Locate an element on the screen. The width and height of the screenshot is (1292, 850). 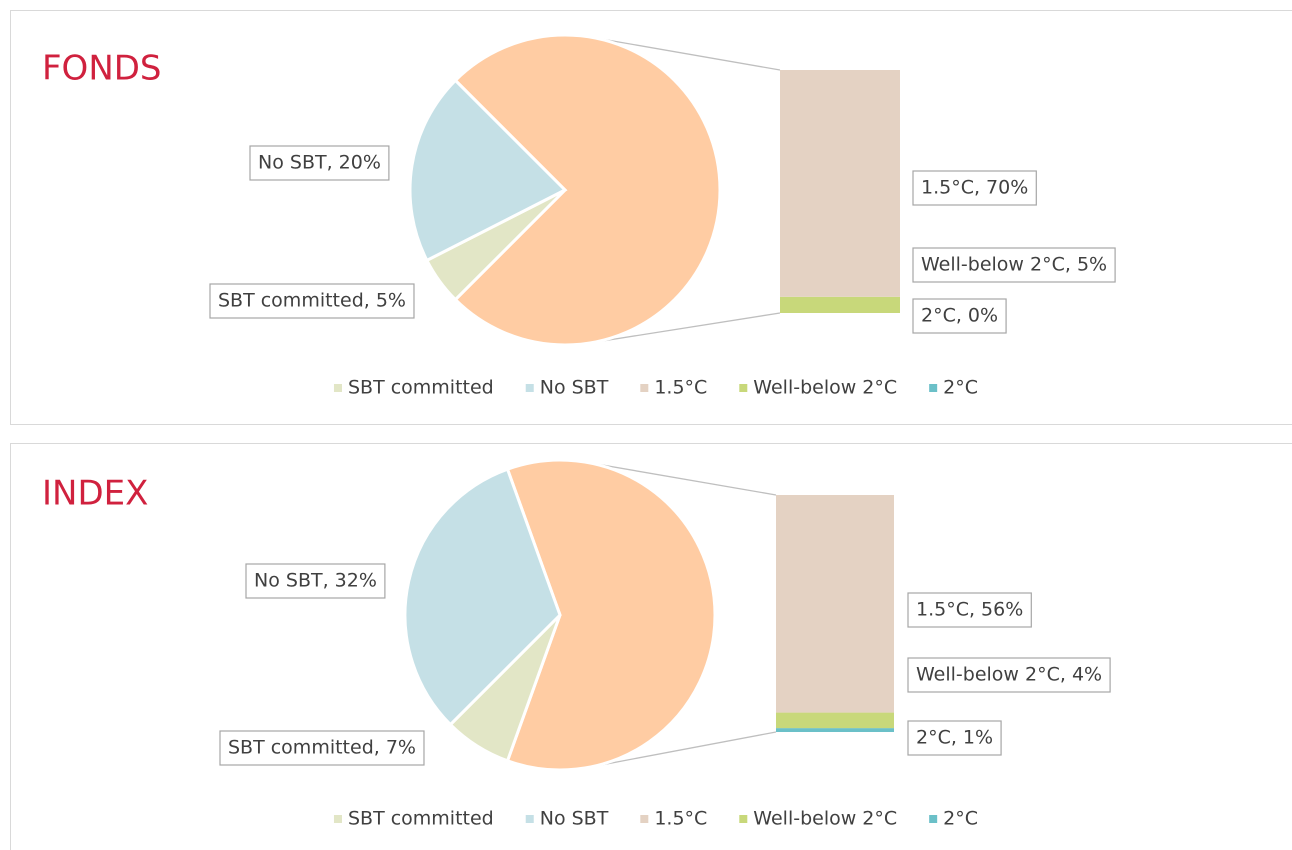
label-text: Well-below 2°C, 4% is located at coordinates (1009, 675).